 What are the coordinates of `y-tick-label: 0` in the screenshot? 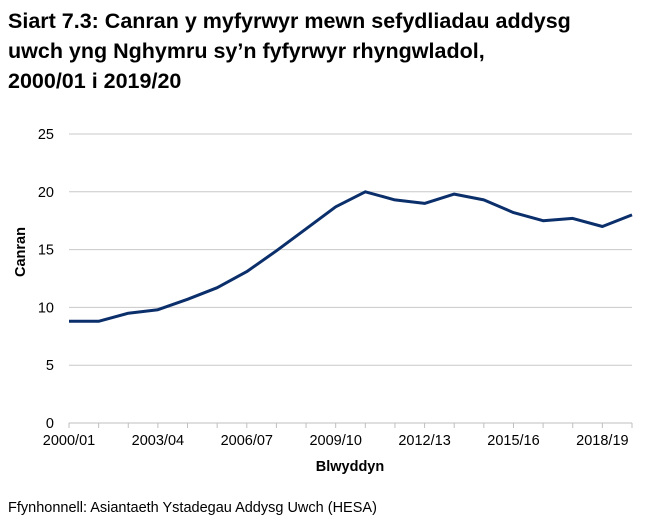 It's located at (50, 424).